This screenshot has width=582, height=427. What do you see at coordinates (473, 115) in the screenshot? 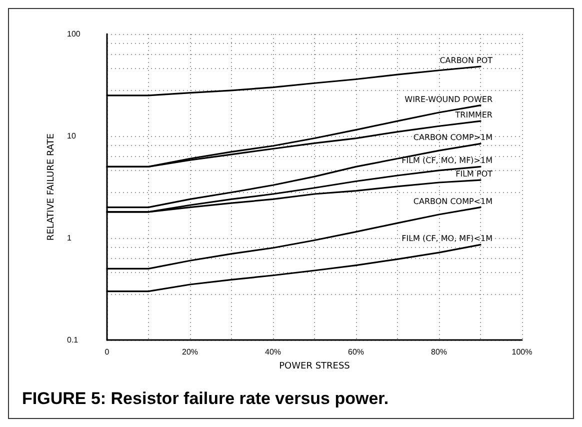
I see `series-label: TRIMMER` at bounding box center [473, 115].